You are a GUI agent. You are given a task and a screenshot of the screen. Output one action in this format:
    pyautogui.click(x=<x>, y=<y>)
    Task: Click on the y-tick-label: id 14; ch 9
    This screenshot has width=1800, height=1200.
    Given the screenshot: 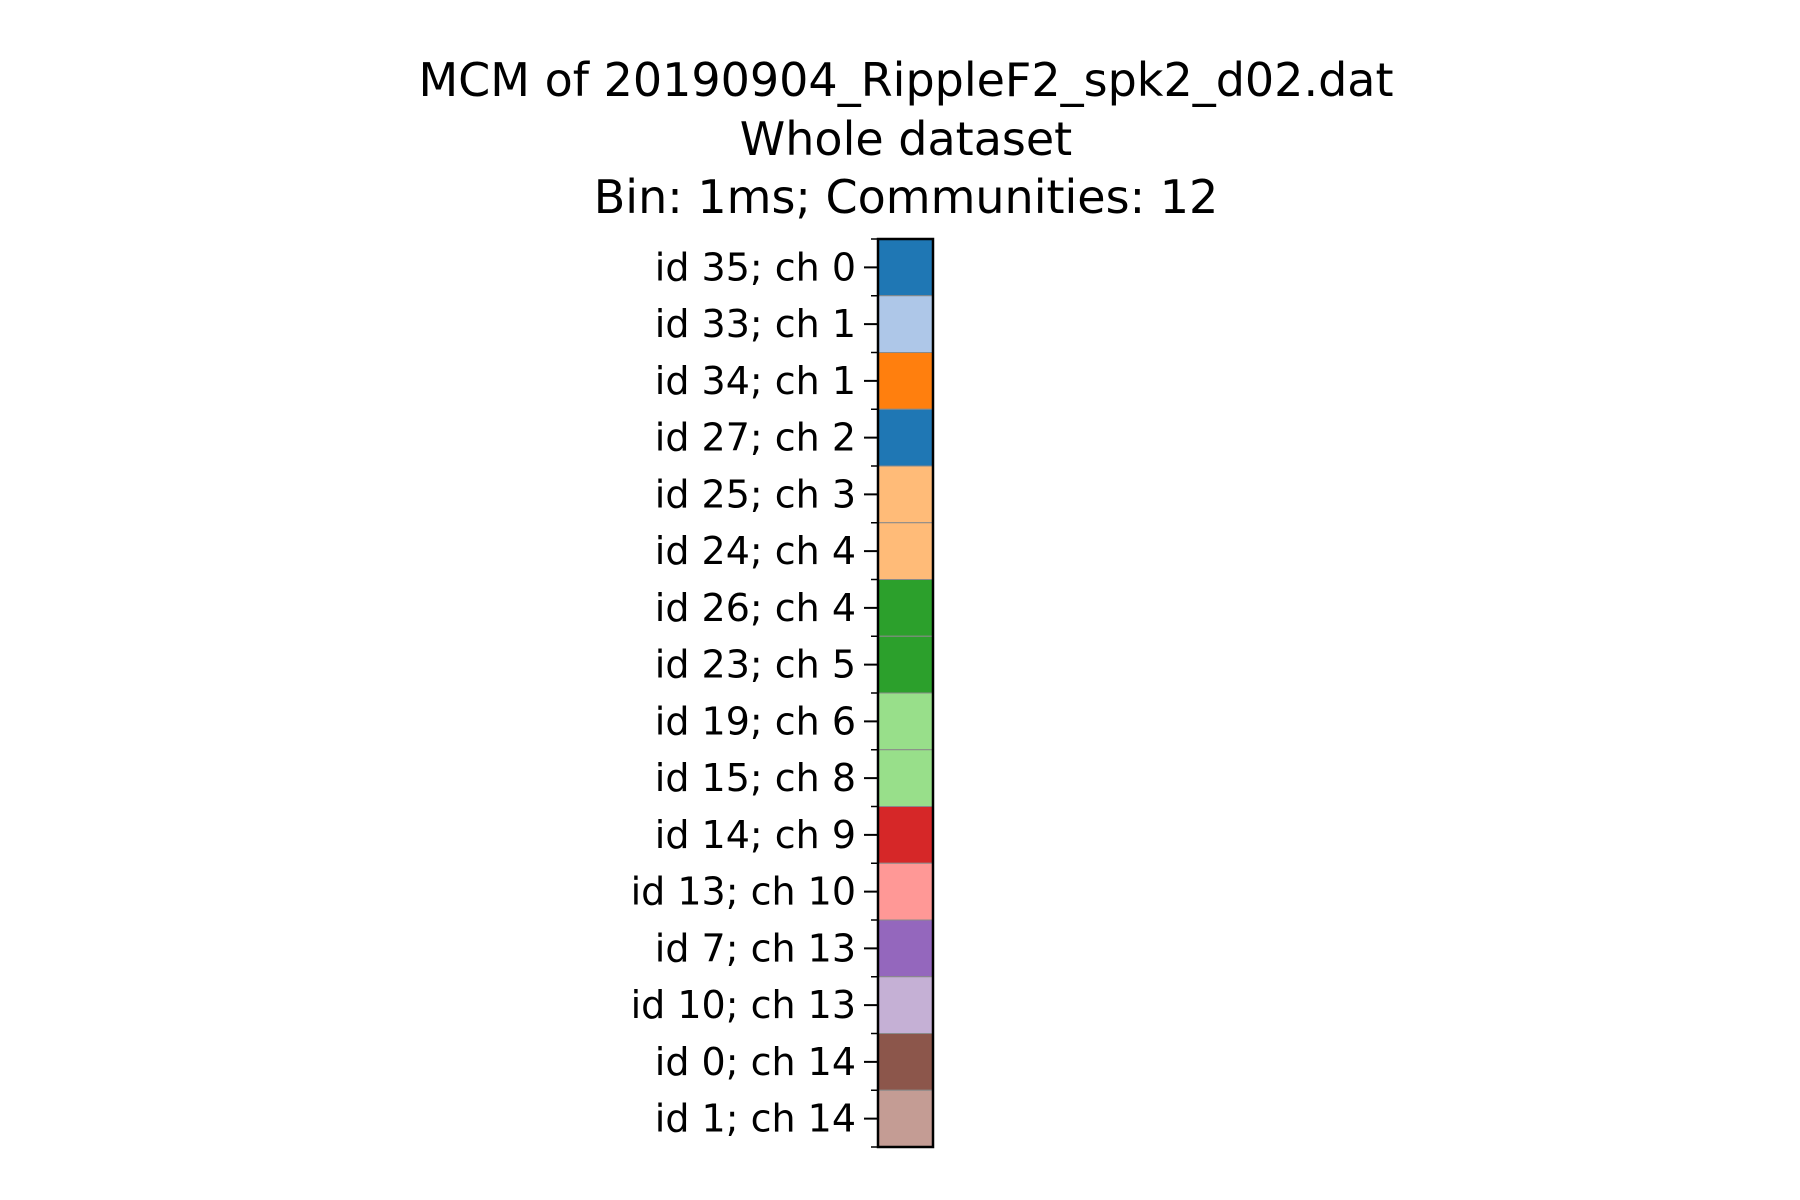 What is the action you would take?
    pyautogui.click(x=755, y=835)
    